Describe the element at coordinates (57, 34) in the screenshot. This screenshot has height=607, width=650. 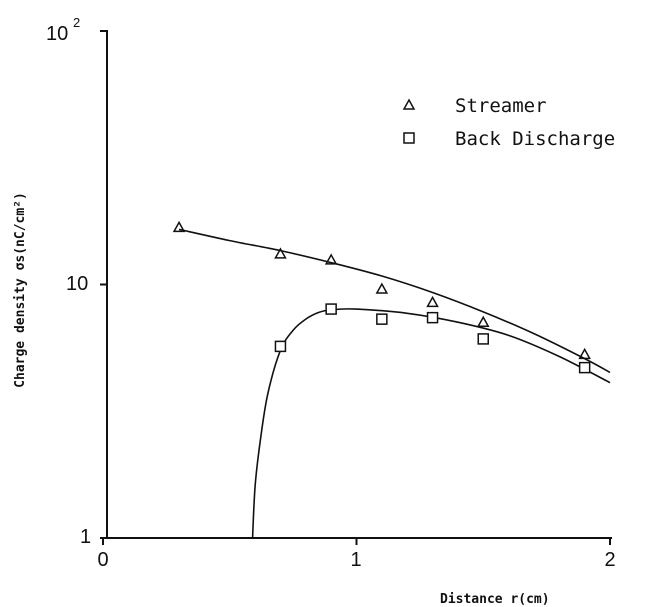
I see `y-tick-label-100: 10` at that location.